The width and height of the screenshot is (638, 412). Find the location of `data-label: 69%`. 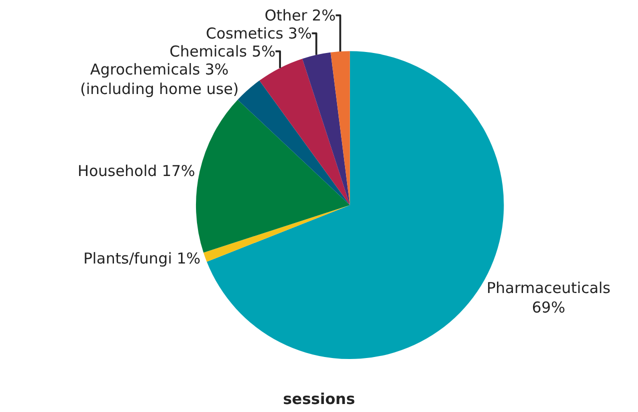

data-label: 69% is located at coordinates (549, 307).